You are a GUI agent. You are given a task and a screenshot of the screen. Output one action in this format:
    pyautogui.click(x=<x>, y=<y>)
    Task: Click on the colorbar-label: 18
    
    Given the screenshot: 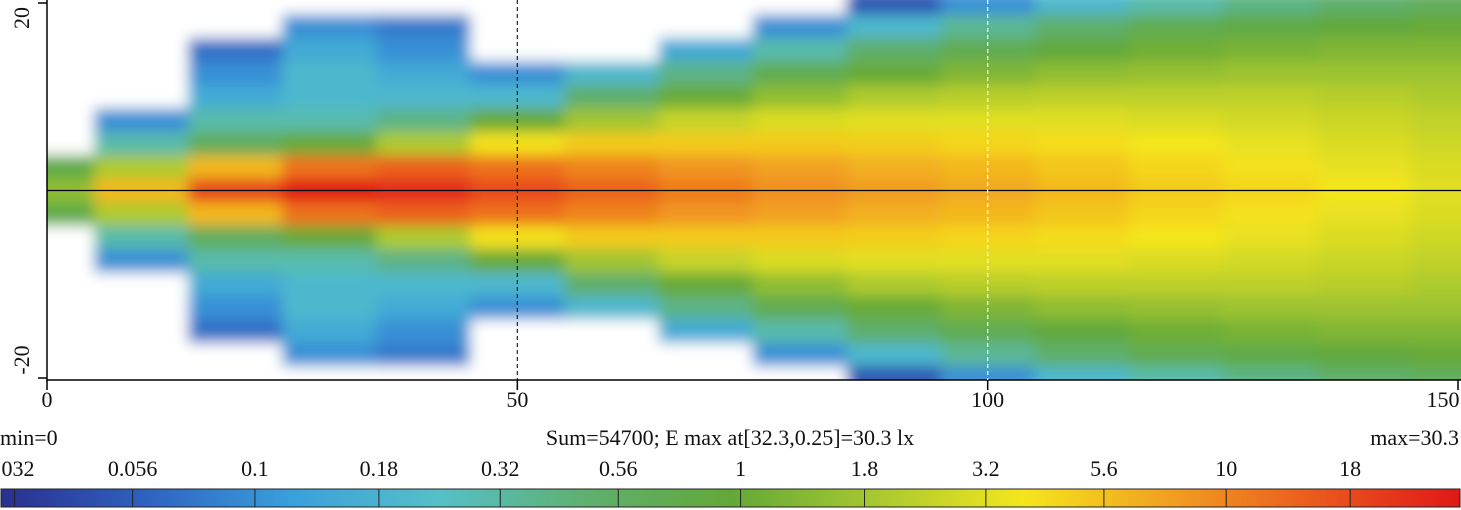 What is the action you would take?
    pyautogui.click(x=1350, y=468)
    